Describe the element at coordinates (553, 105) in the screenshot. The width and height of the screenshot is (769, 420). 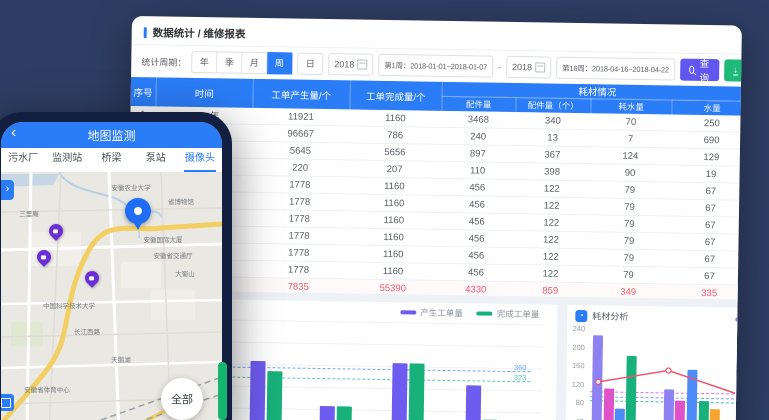
I see `col-subheader: 配件量（个）` at that location.